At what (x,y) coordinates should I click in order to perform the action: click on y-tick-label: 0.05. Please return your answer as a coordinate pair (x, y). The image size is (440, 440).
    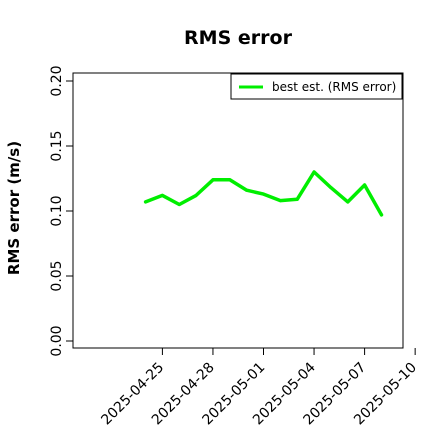
    Looking at the image, I should click on (57, 275).